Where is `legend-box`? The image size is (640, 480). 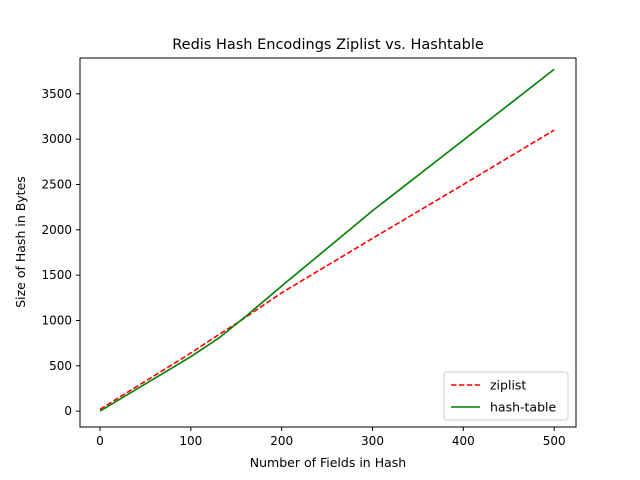 legend-box is located at coordinates (506, 396).